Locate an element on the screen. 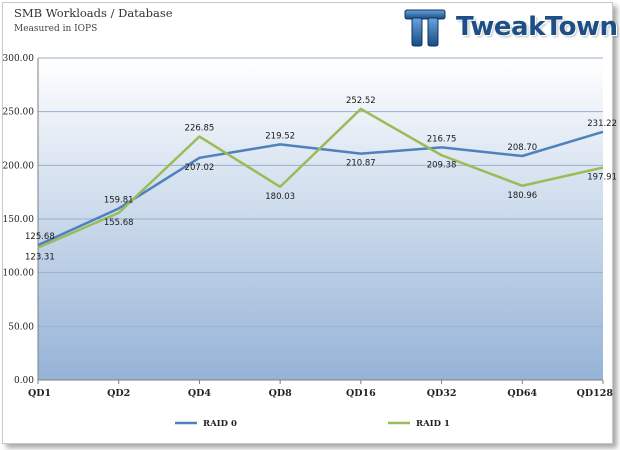 This screenshot has width=620, height=450. data-label: 155.68 is located at coordinates (119, 223).